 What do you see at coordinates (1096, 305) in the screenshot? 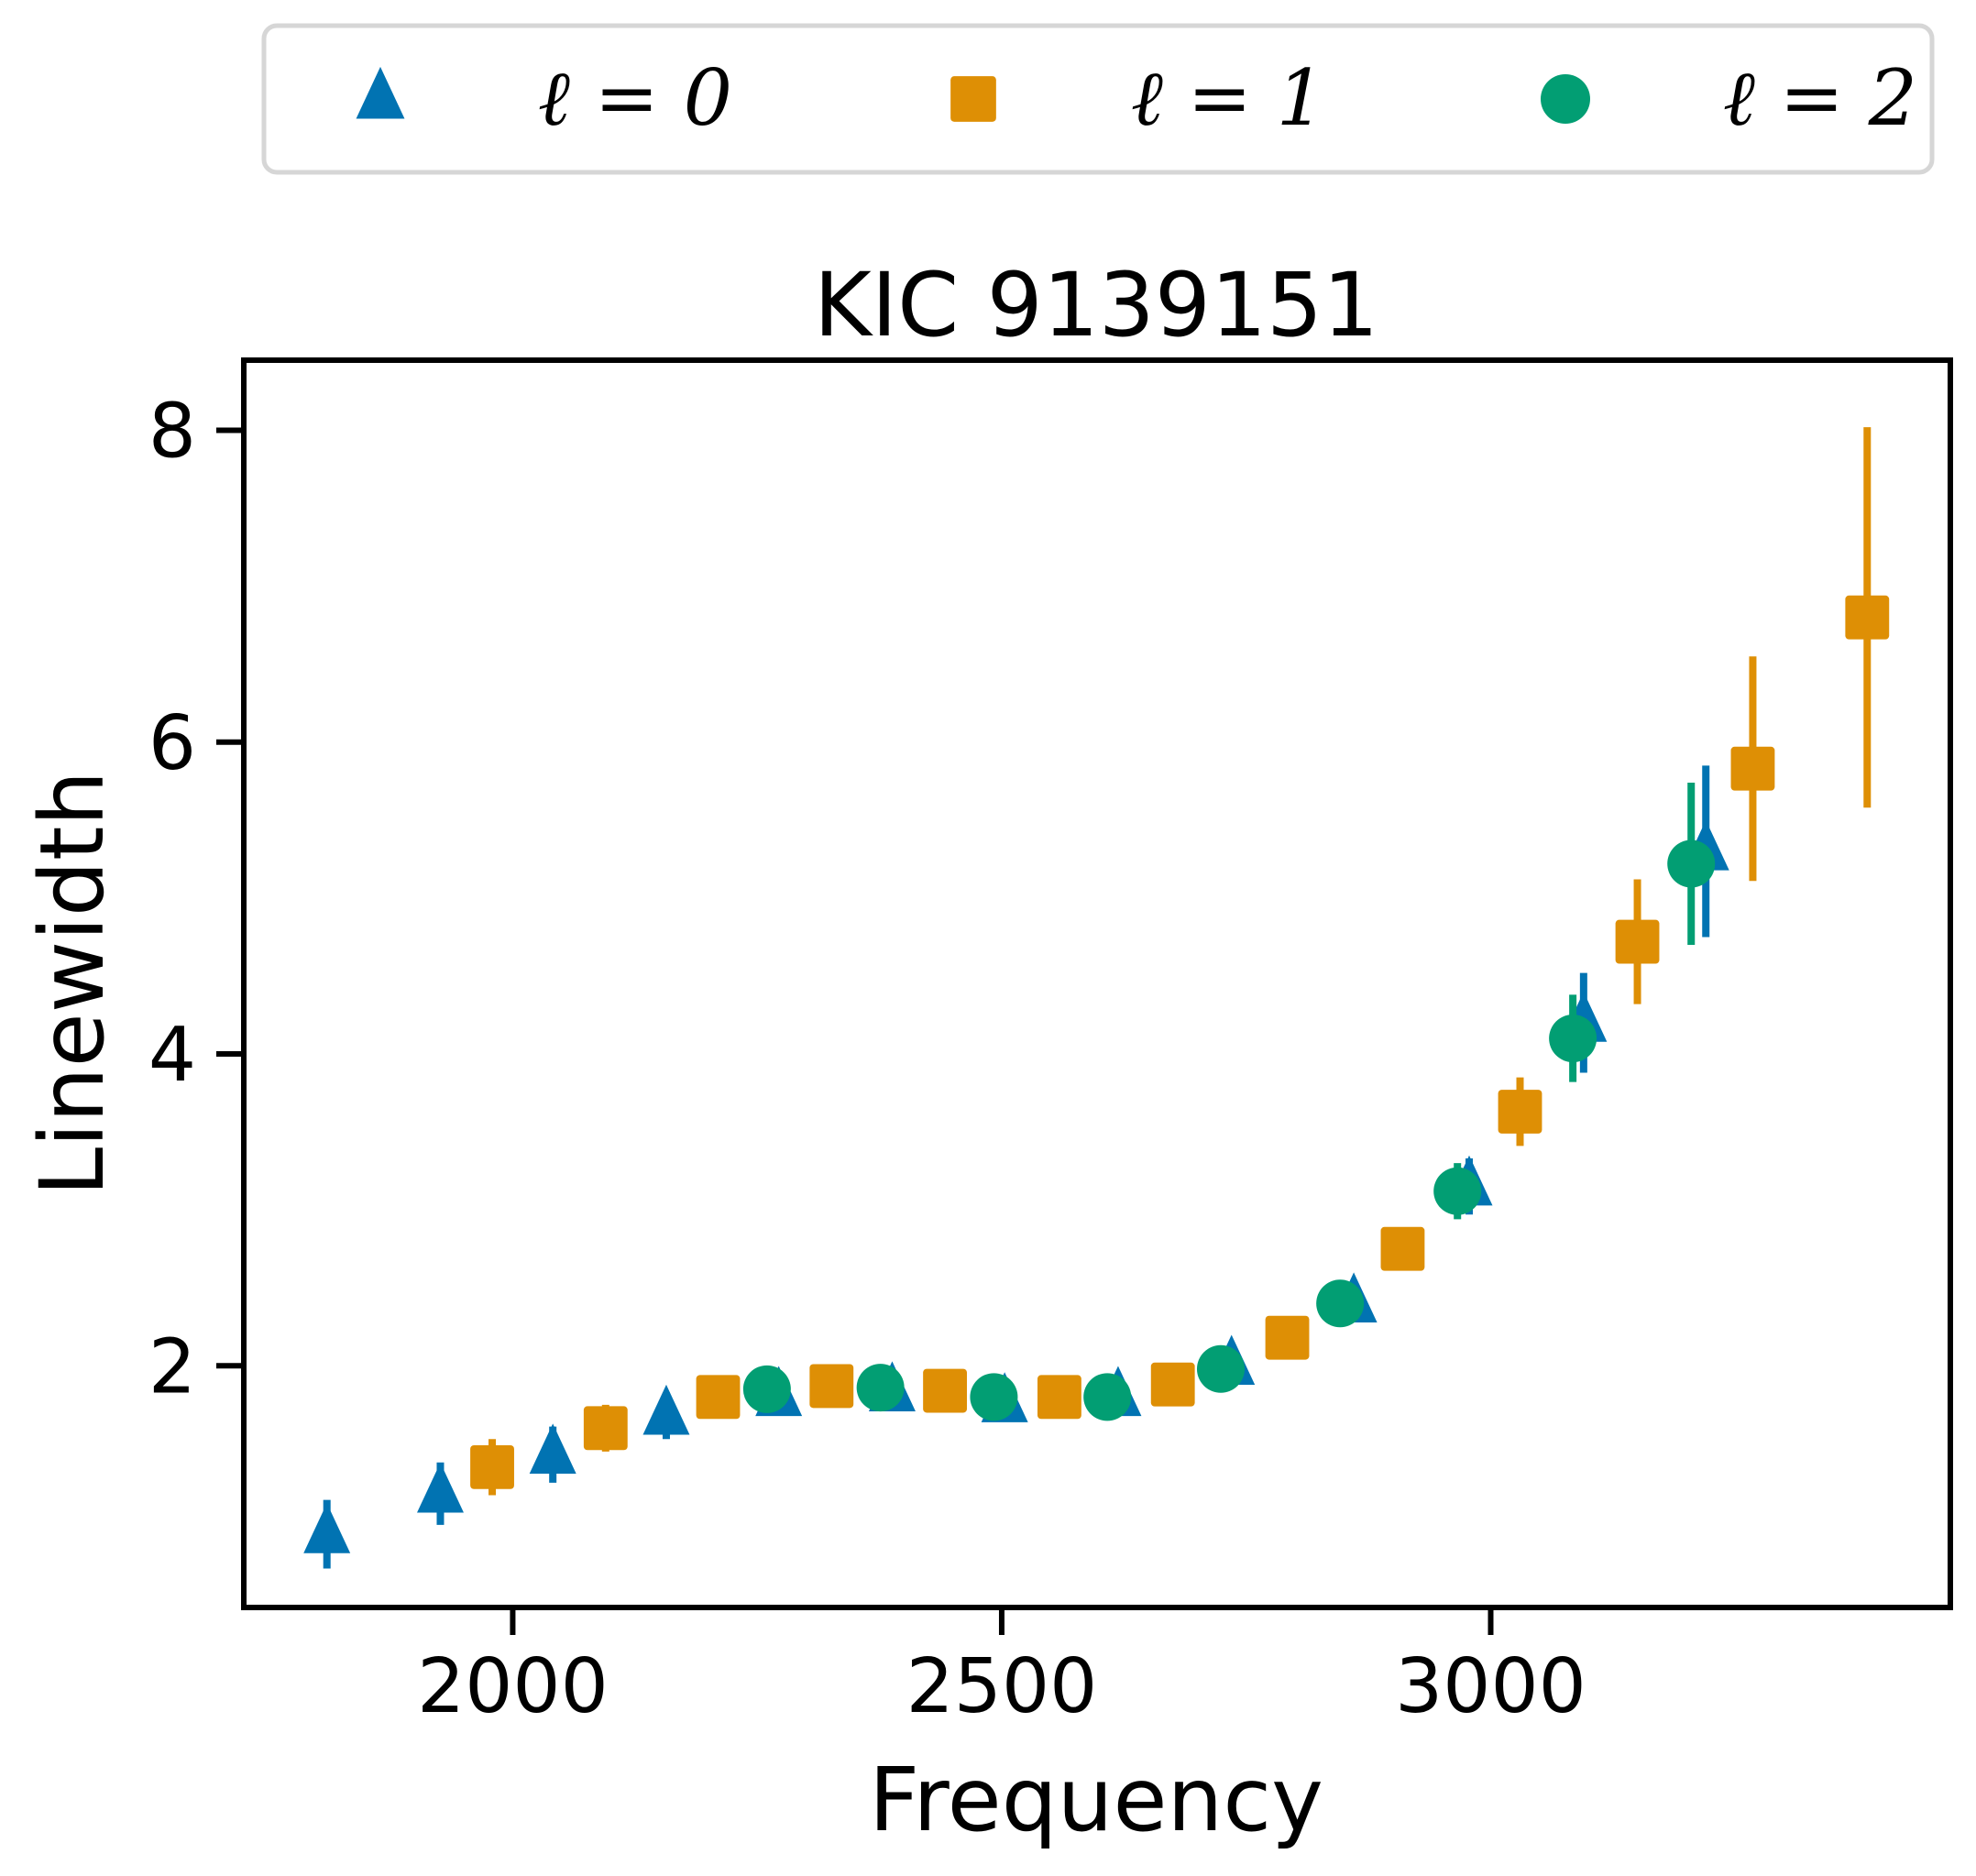
I see `chart-title: KIC 9139151` at bounding box center [1096, 305].